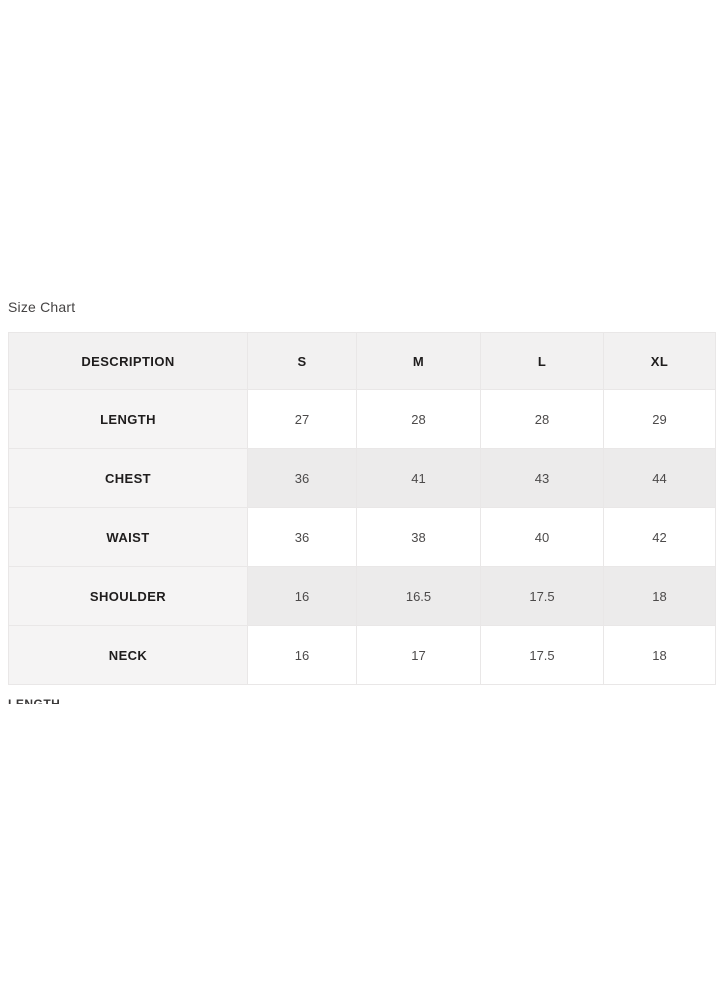  I want to click on size-chart-heading: Size Chart, so click(42, 307).